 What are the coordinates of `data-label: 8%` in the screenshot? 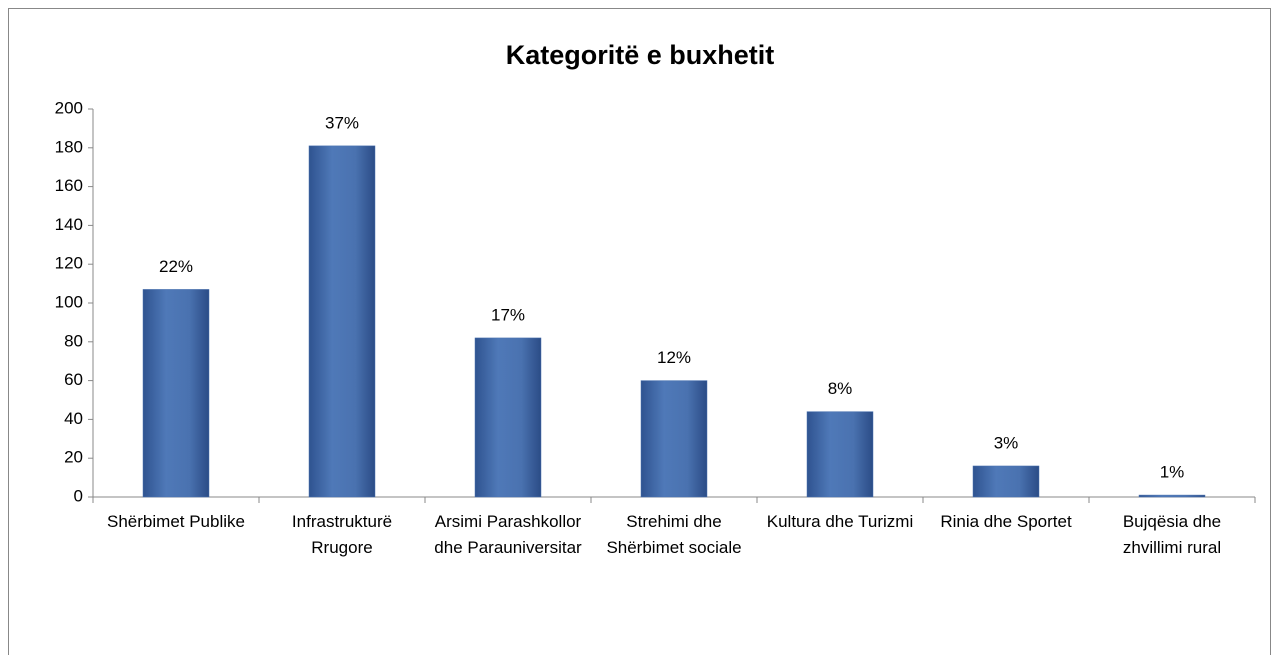 It's located at (840, 388).